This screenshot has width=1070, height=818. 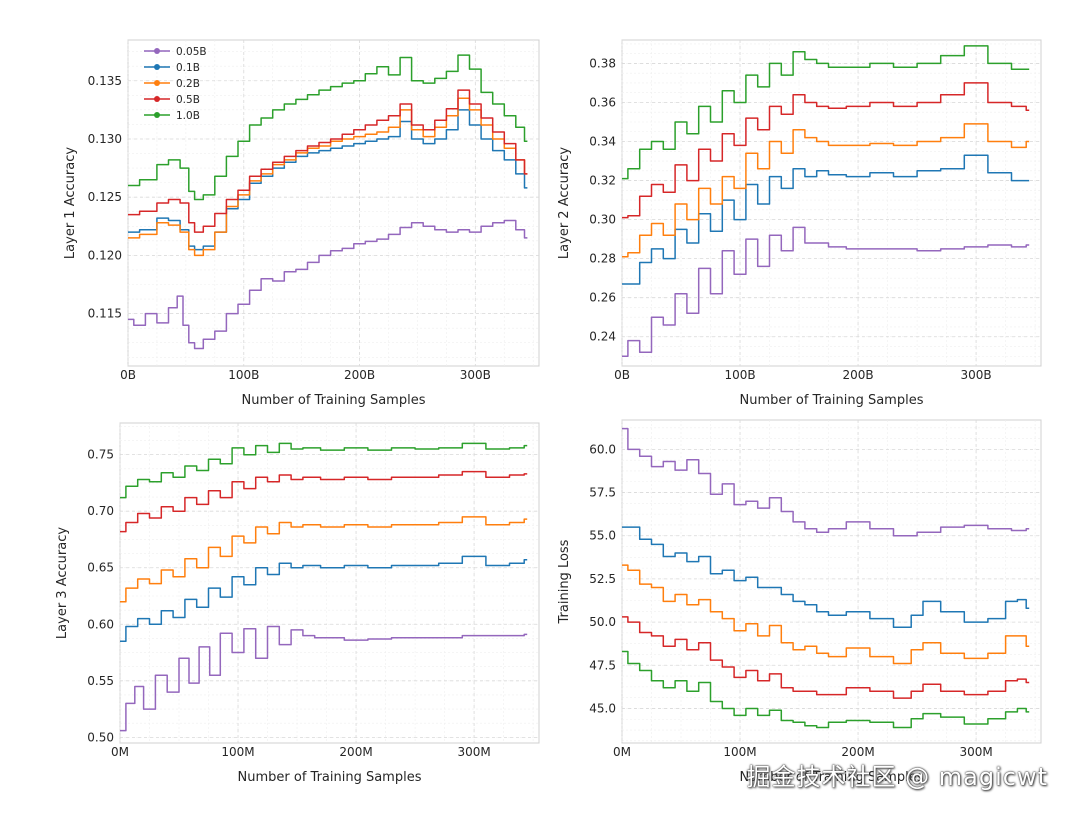 I want to click on y-tick-label: 60.0, so click(x=602, y=449).